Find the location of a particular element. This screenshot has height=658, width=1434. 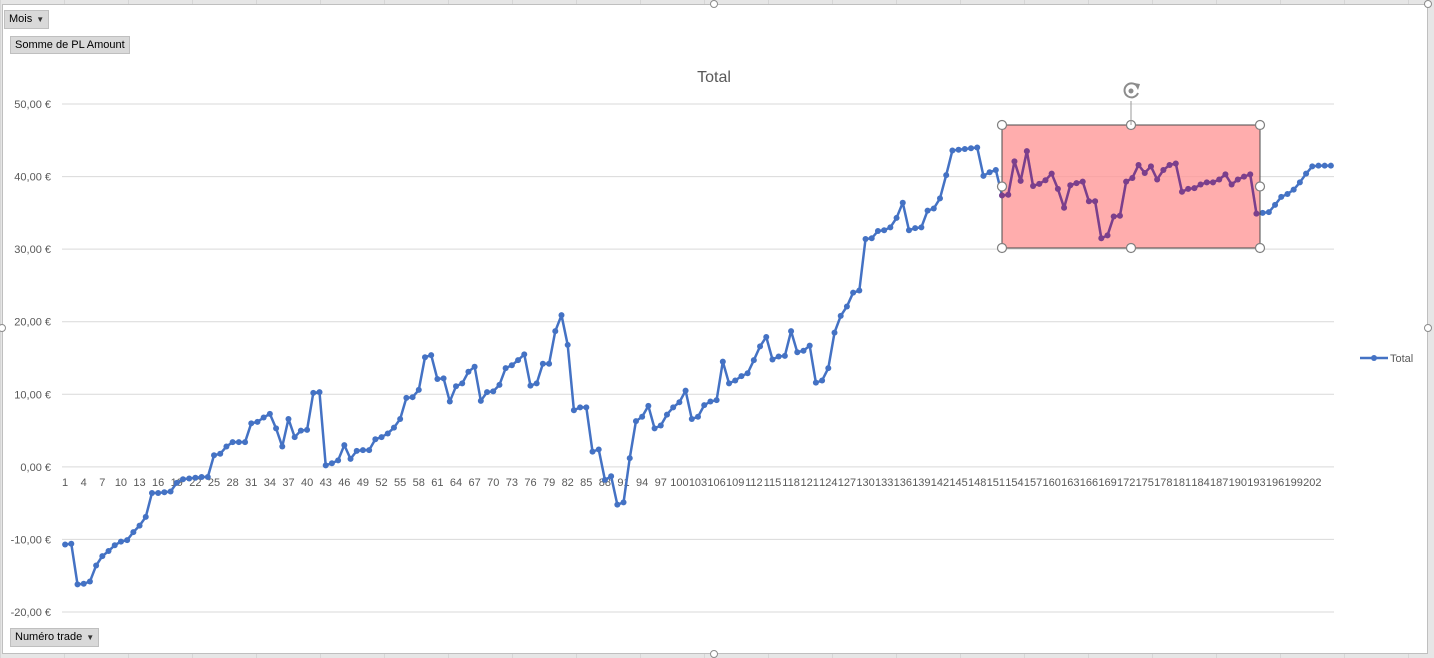

x-tick-label: 202 is located at coordinates (1312, 483).